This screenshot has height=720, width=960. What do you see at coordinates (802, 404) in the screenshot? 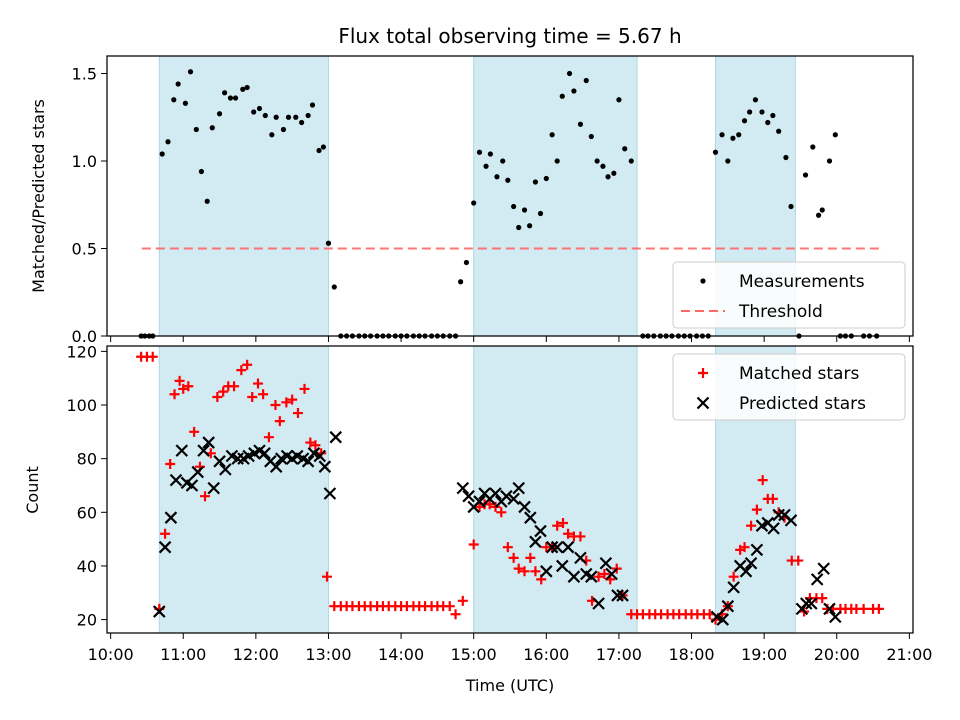
I see `legend-label: Predicted stars` at bounding box center [802, 404].